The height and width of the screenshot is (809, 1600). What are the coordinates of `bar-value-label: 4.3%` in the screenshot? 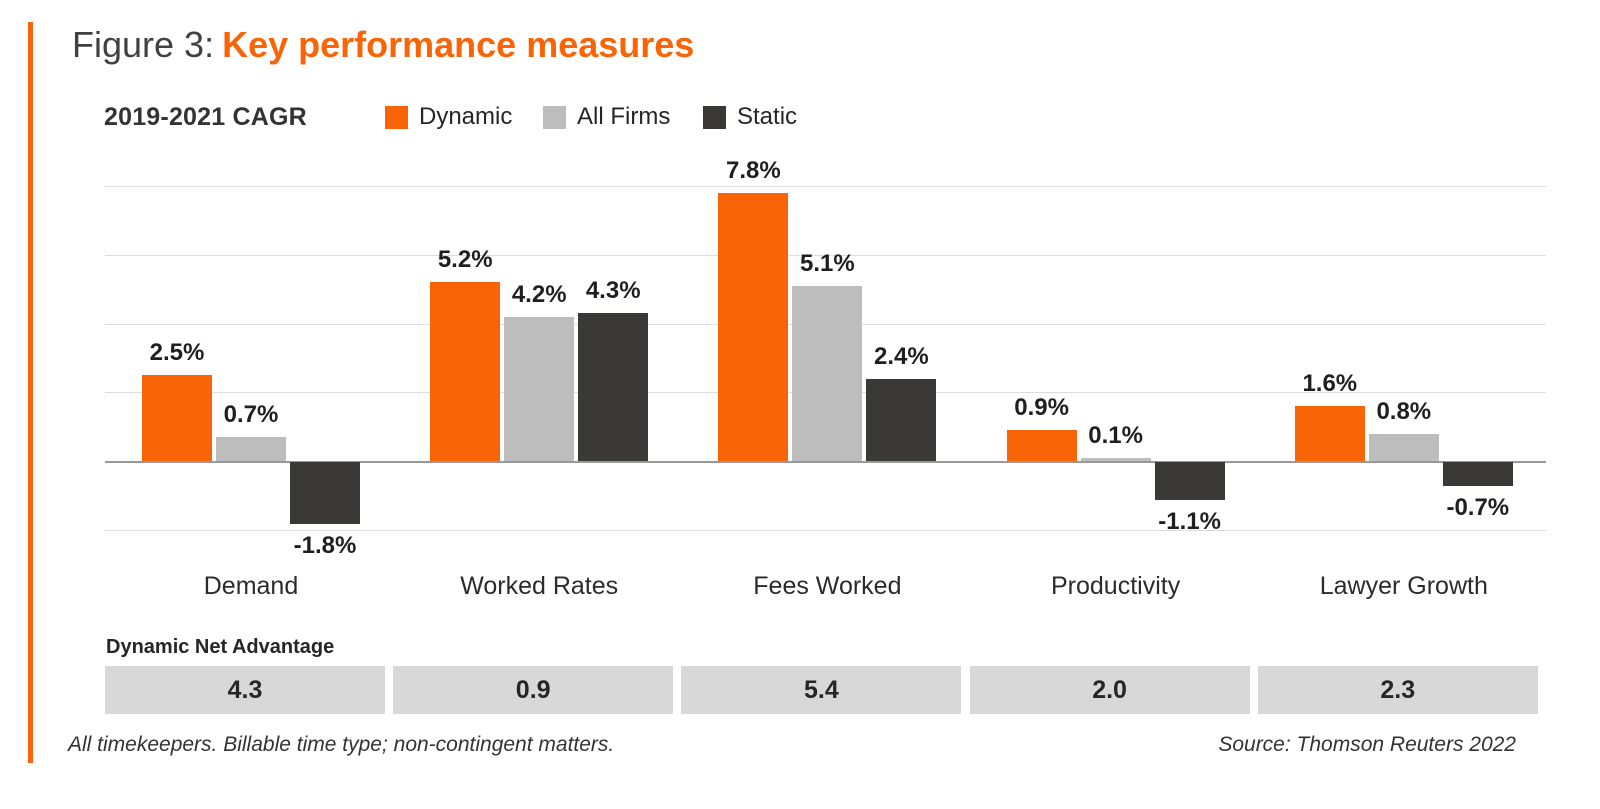 It's located at (613, 291).